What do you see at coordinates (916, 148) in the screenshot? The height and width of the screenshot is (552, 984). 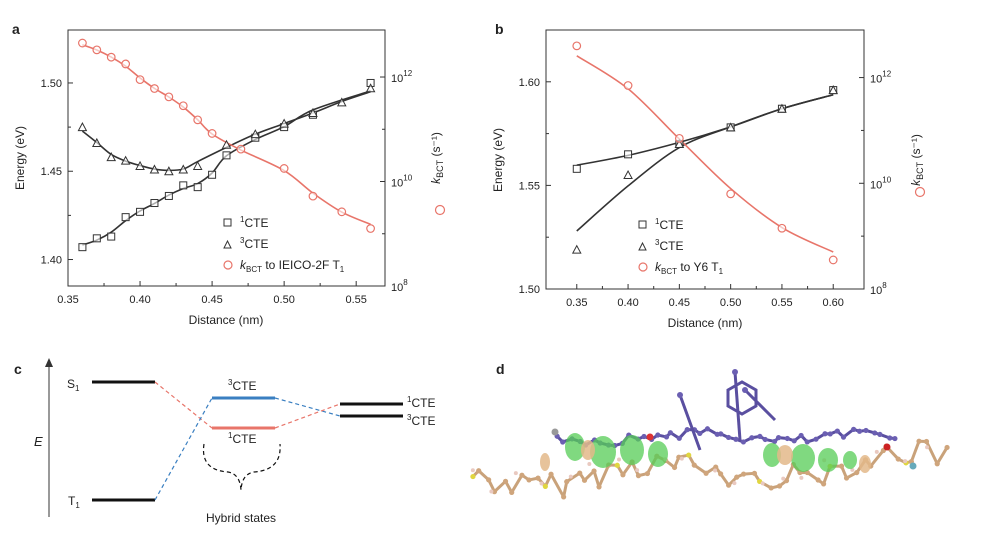 I see `y2-label-unit-b: (s⁻¹)` at bounding box center [916, 148].